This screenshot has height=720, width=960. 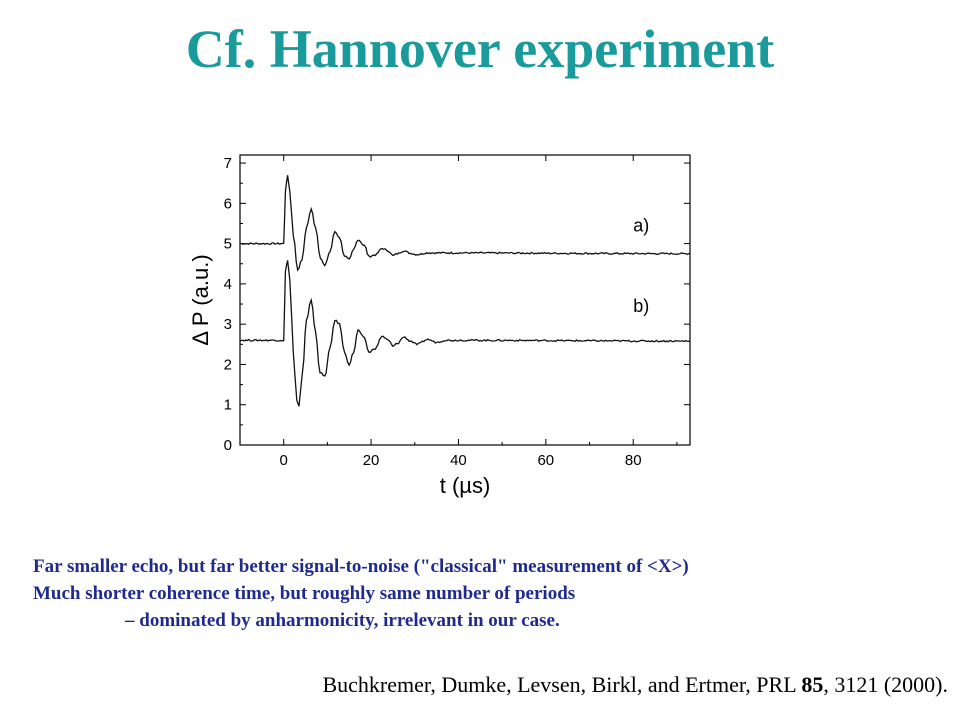 What do you see at coordinates (284, 460) in the screenshot?
I see `x-tick-label-0: 0` at bounding box center [284, 460].